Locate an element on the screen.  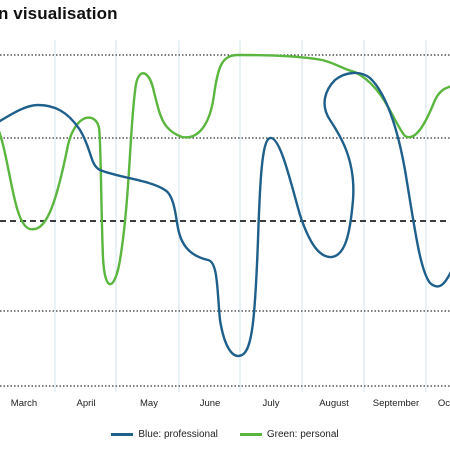
legend-item-blue: Blue: professional is located at coordinates (164, 434).